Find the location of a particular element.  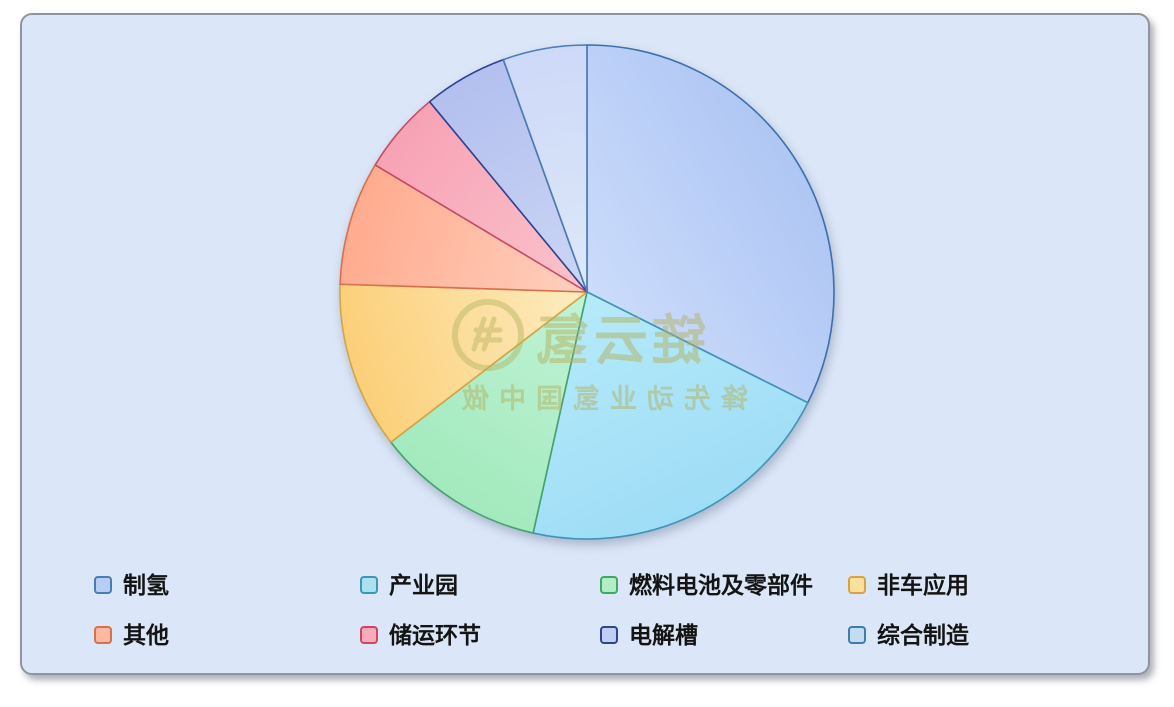

legend-item-electrolyzer: 电解槽 is located at coordinates (649, 635).